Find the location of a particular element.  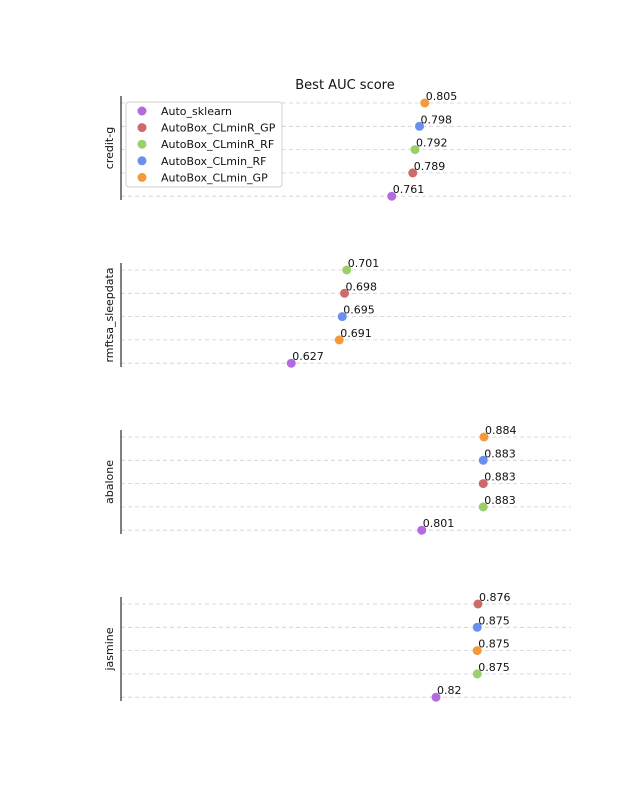

legend-label: Auto_sklearn is located at coordinates (196, 111).